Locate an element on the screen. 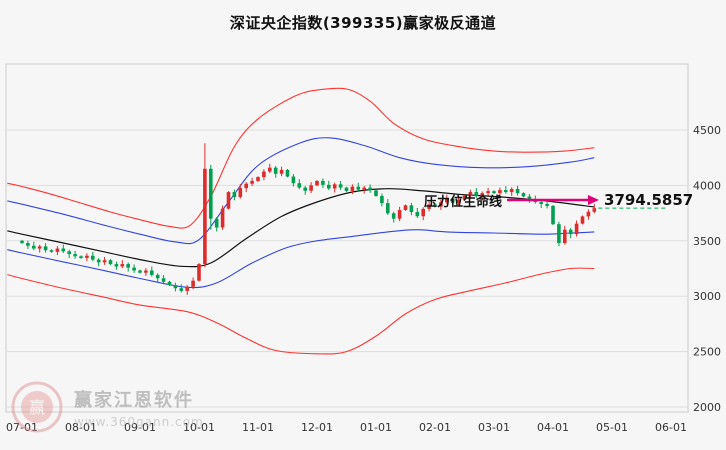 Image resolution: width=726 pixels, height=450 pixels. gann-seal-logo-icon: 赢 is located at coordinates (37, 407).